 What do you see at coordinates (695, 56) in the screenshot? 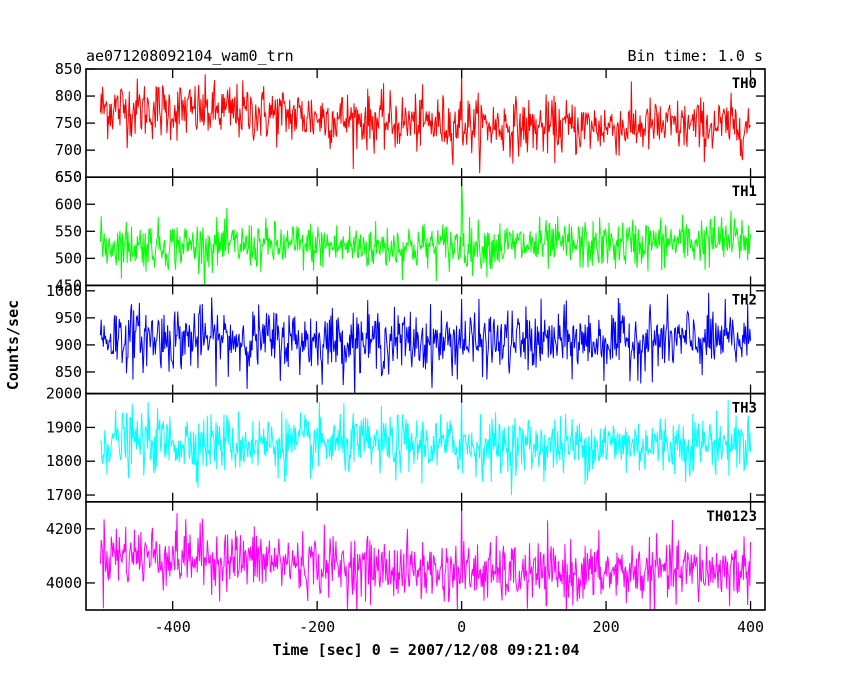
I see `bin-time-label: Bin time: 1.0 s` at bounding box center [695, 56].